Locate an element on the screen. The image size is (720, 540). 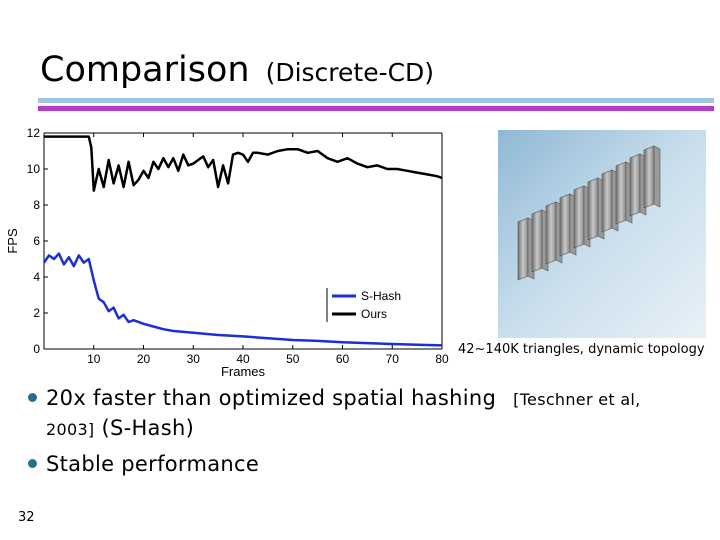
y-tick-label: 10 is located at coordinates (34, 169).